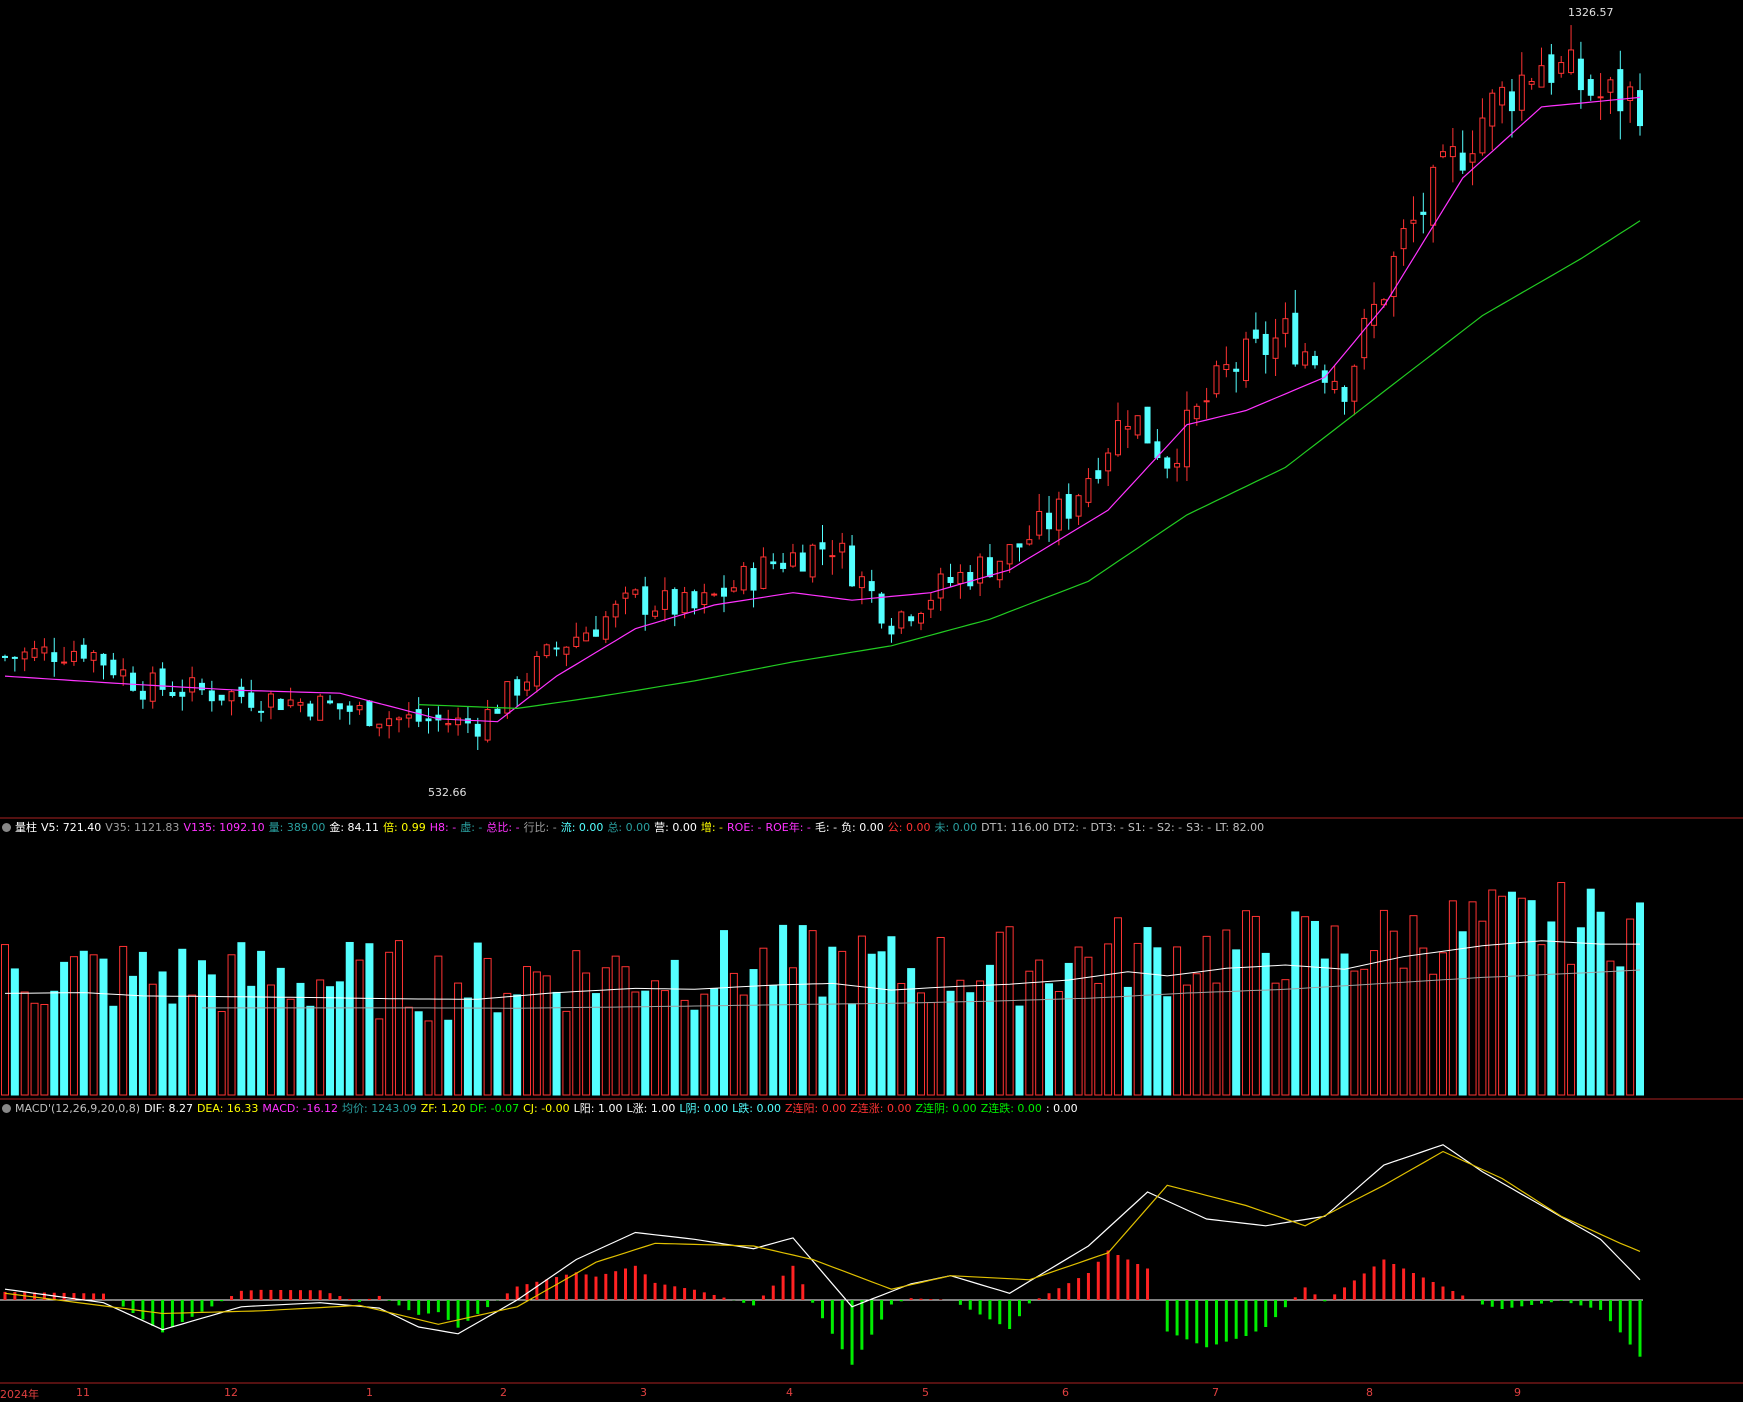  What do you see at coordinates (83, 1392) in the screenshot?
I see `x-axis-label: 11` at bounding box center [83, 1392].